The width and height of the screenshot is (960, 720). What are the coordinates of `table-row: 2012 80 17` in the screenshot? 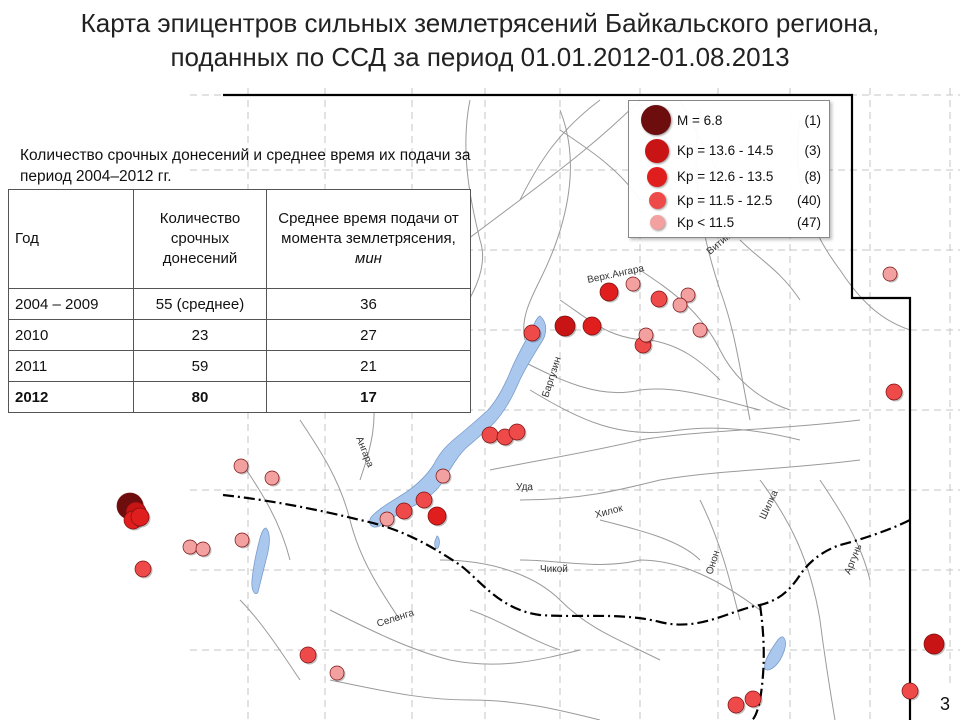 It's located at (239, 397).